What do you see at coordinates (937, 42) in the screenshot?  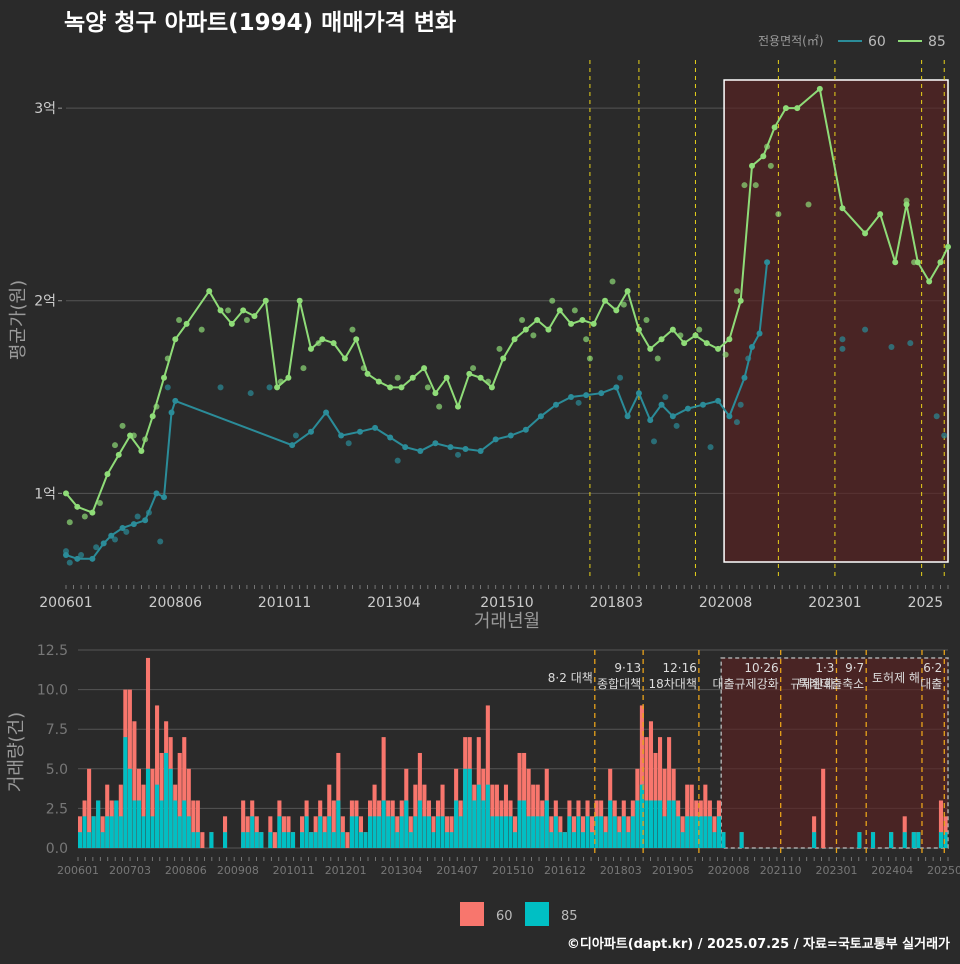 I see `legend-label-85: 85` at bounding box center [937, 42].